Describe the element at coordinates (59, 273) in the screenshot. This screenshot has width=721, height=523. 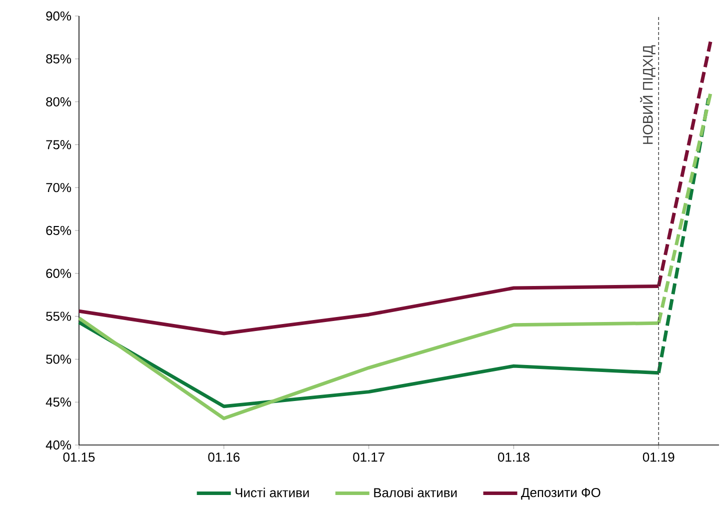
I see `y-tick-label: 60%` at that location.